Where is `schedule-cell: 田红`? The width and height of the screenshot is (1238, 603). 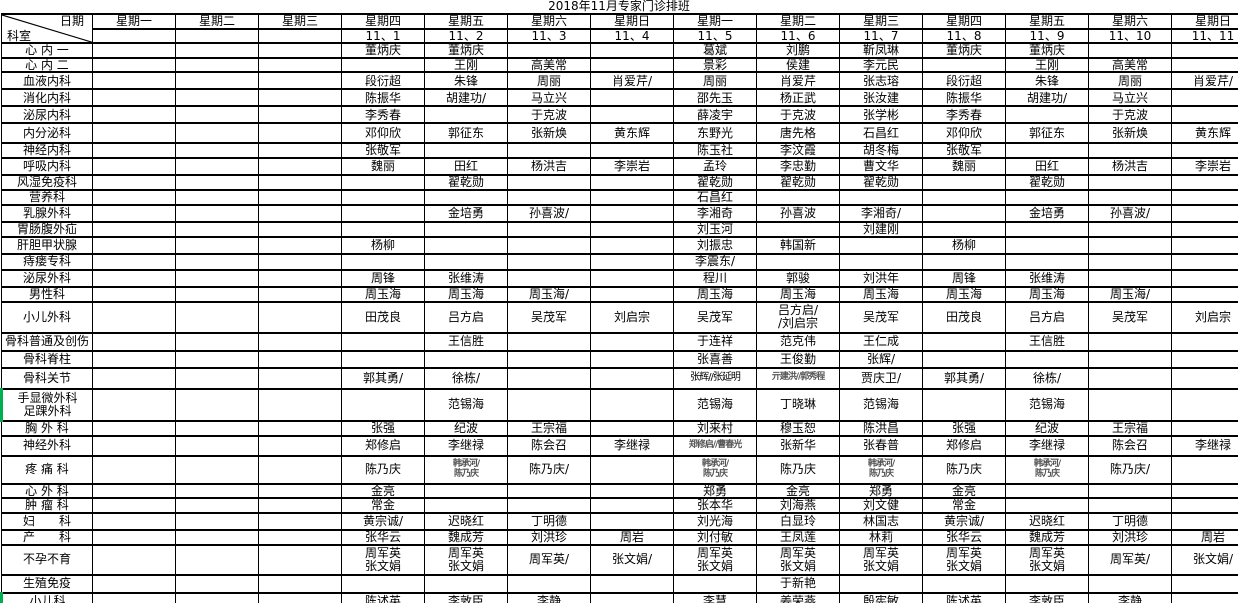 schedule-cell: 田红 is located at coordinates (466, 166).